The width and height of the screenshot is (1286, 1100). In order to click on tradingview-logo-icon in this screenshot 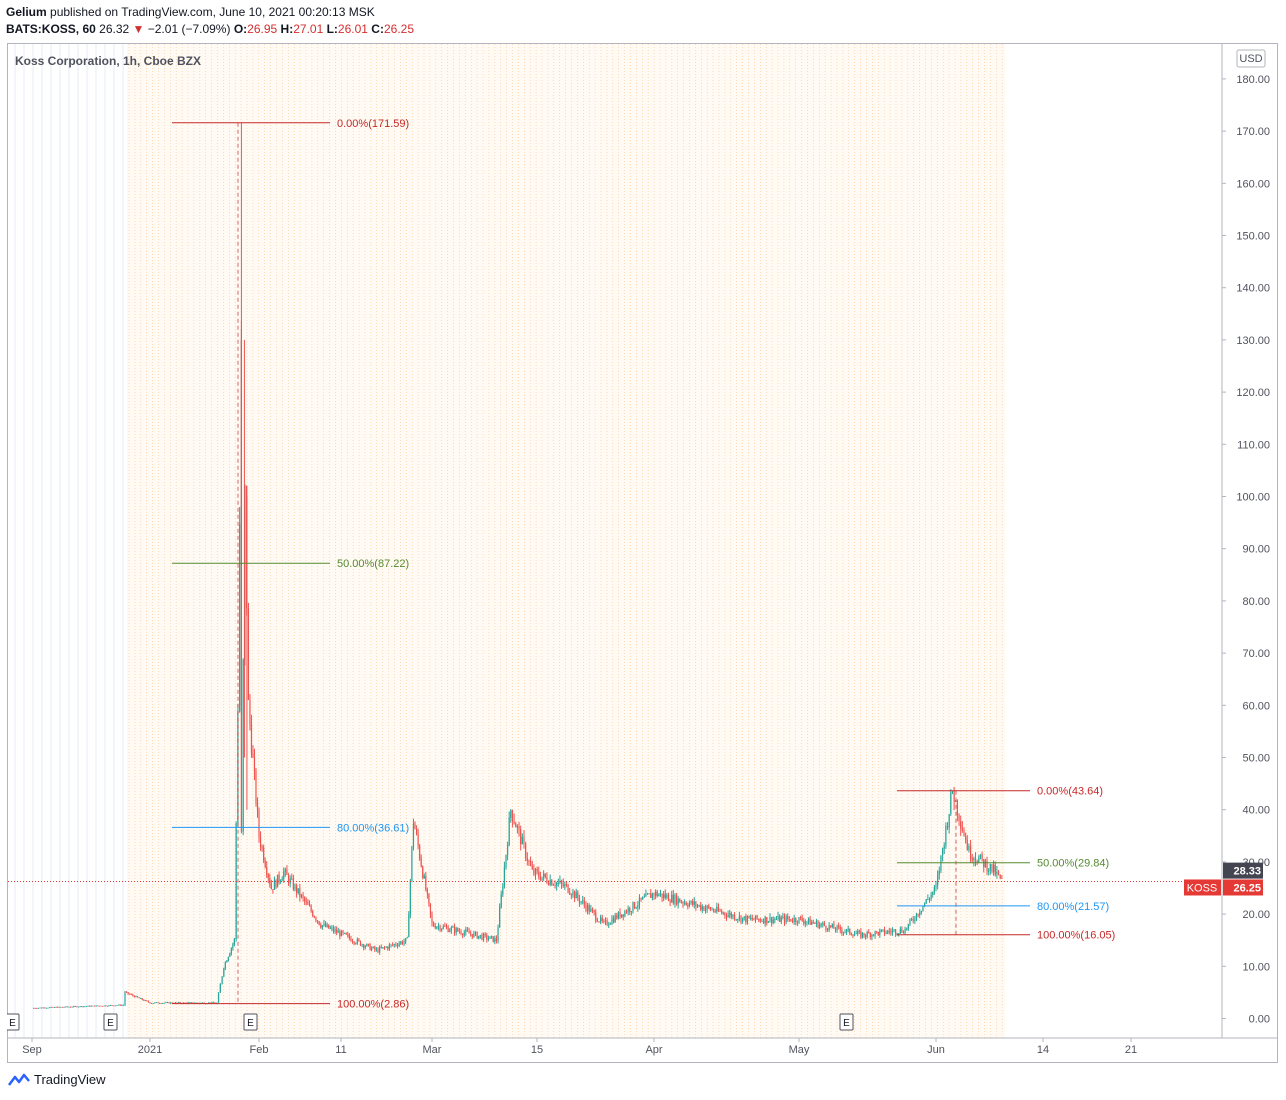, I will do `click(19, 1080)`.